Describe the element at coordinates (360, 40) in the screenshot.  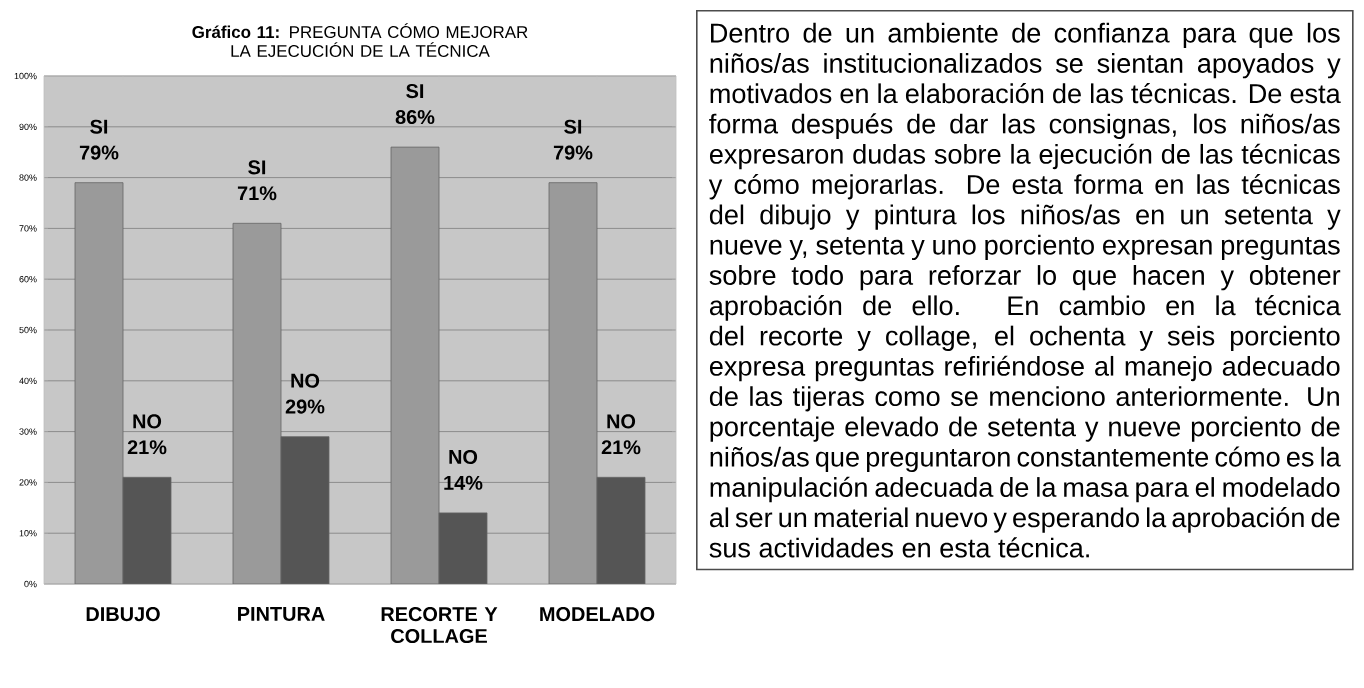
I see `chart-title: Gráfico 11: PREGUNTA CÓMO MEJORAR LA EJECUCIÓN DE LA TÉCNICA` at that location.